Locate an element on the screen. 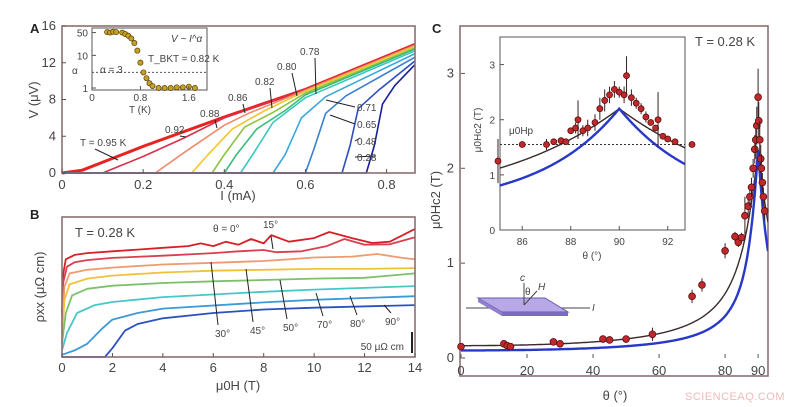  x-tick-label: 0.4 is located at coordinates (224, 184).